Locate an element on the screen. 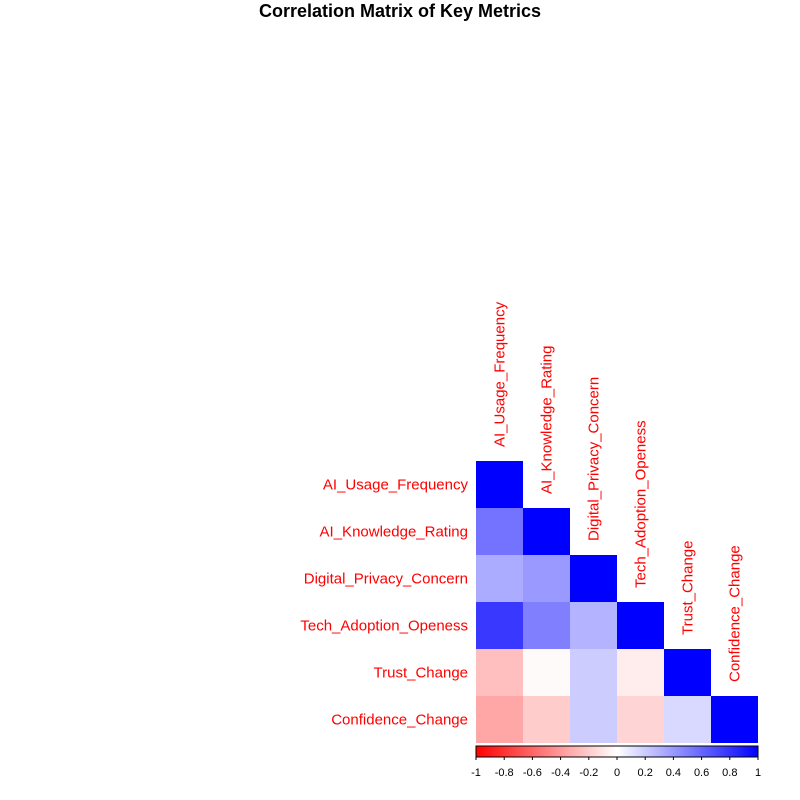  colorbar-gradient is located at coordinates (617, 751).